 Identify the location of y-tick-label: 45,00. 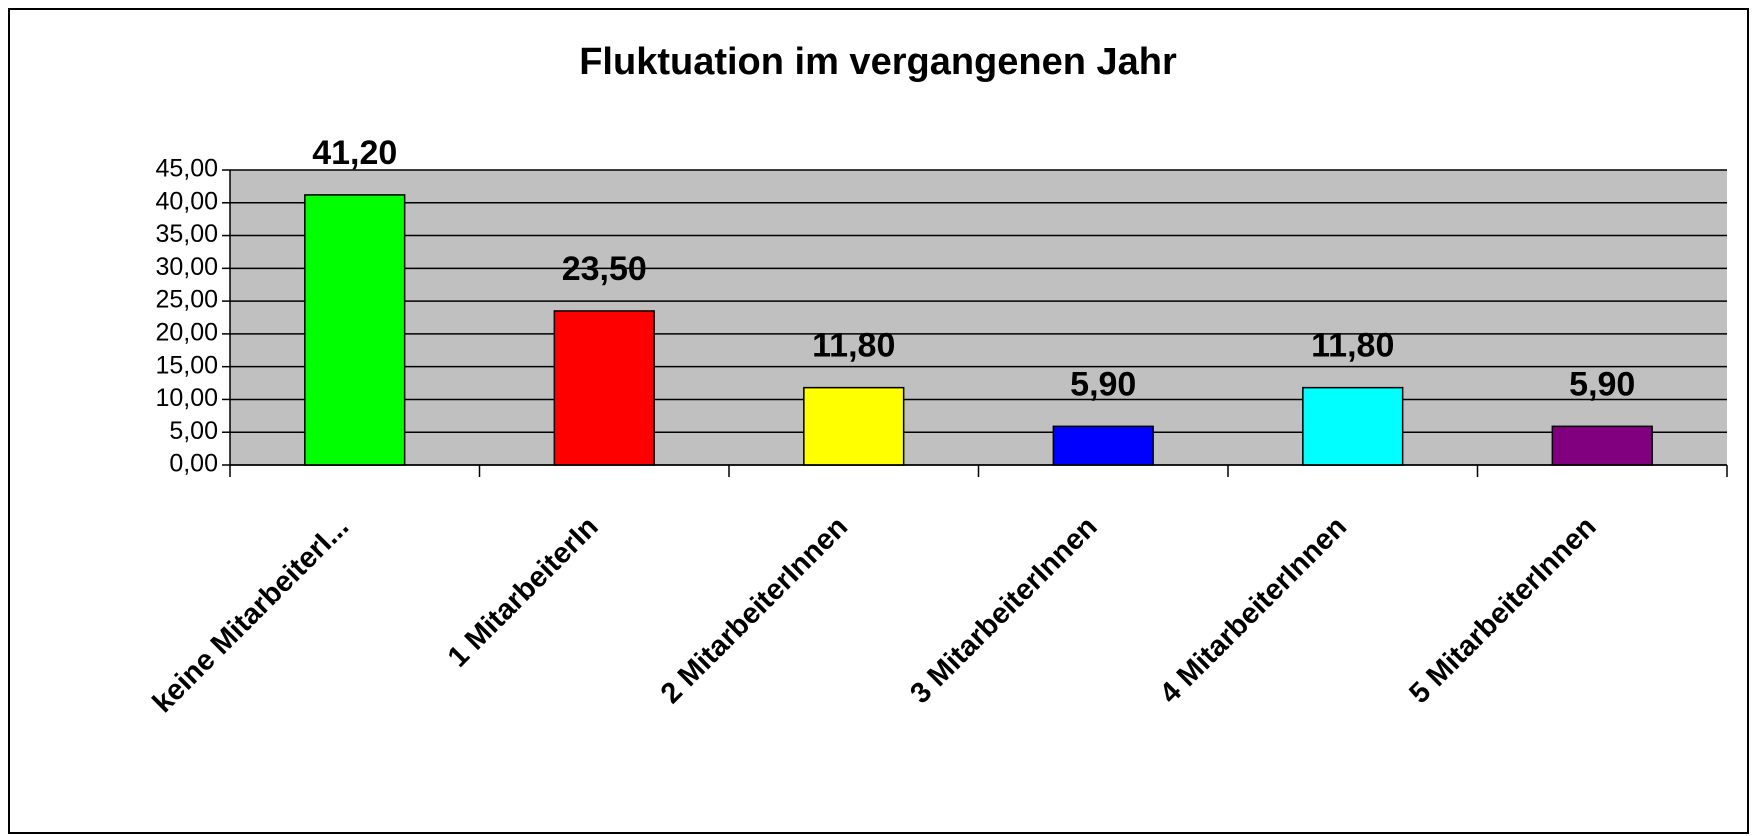
(186, 169).